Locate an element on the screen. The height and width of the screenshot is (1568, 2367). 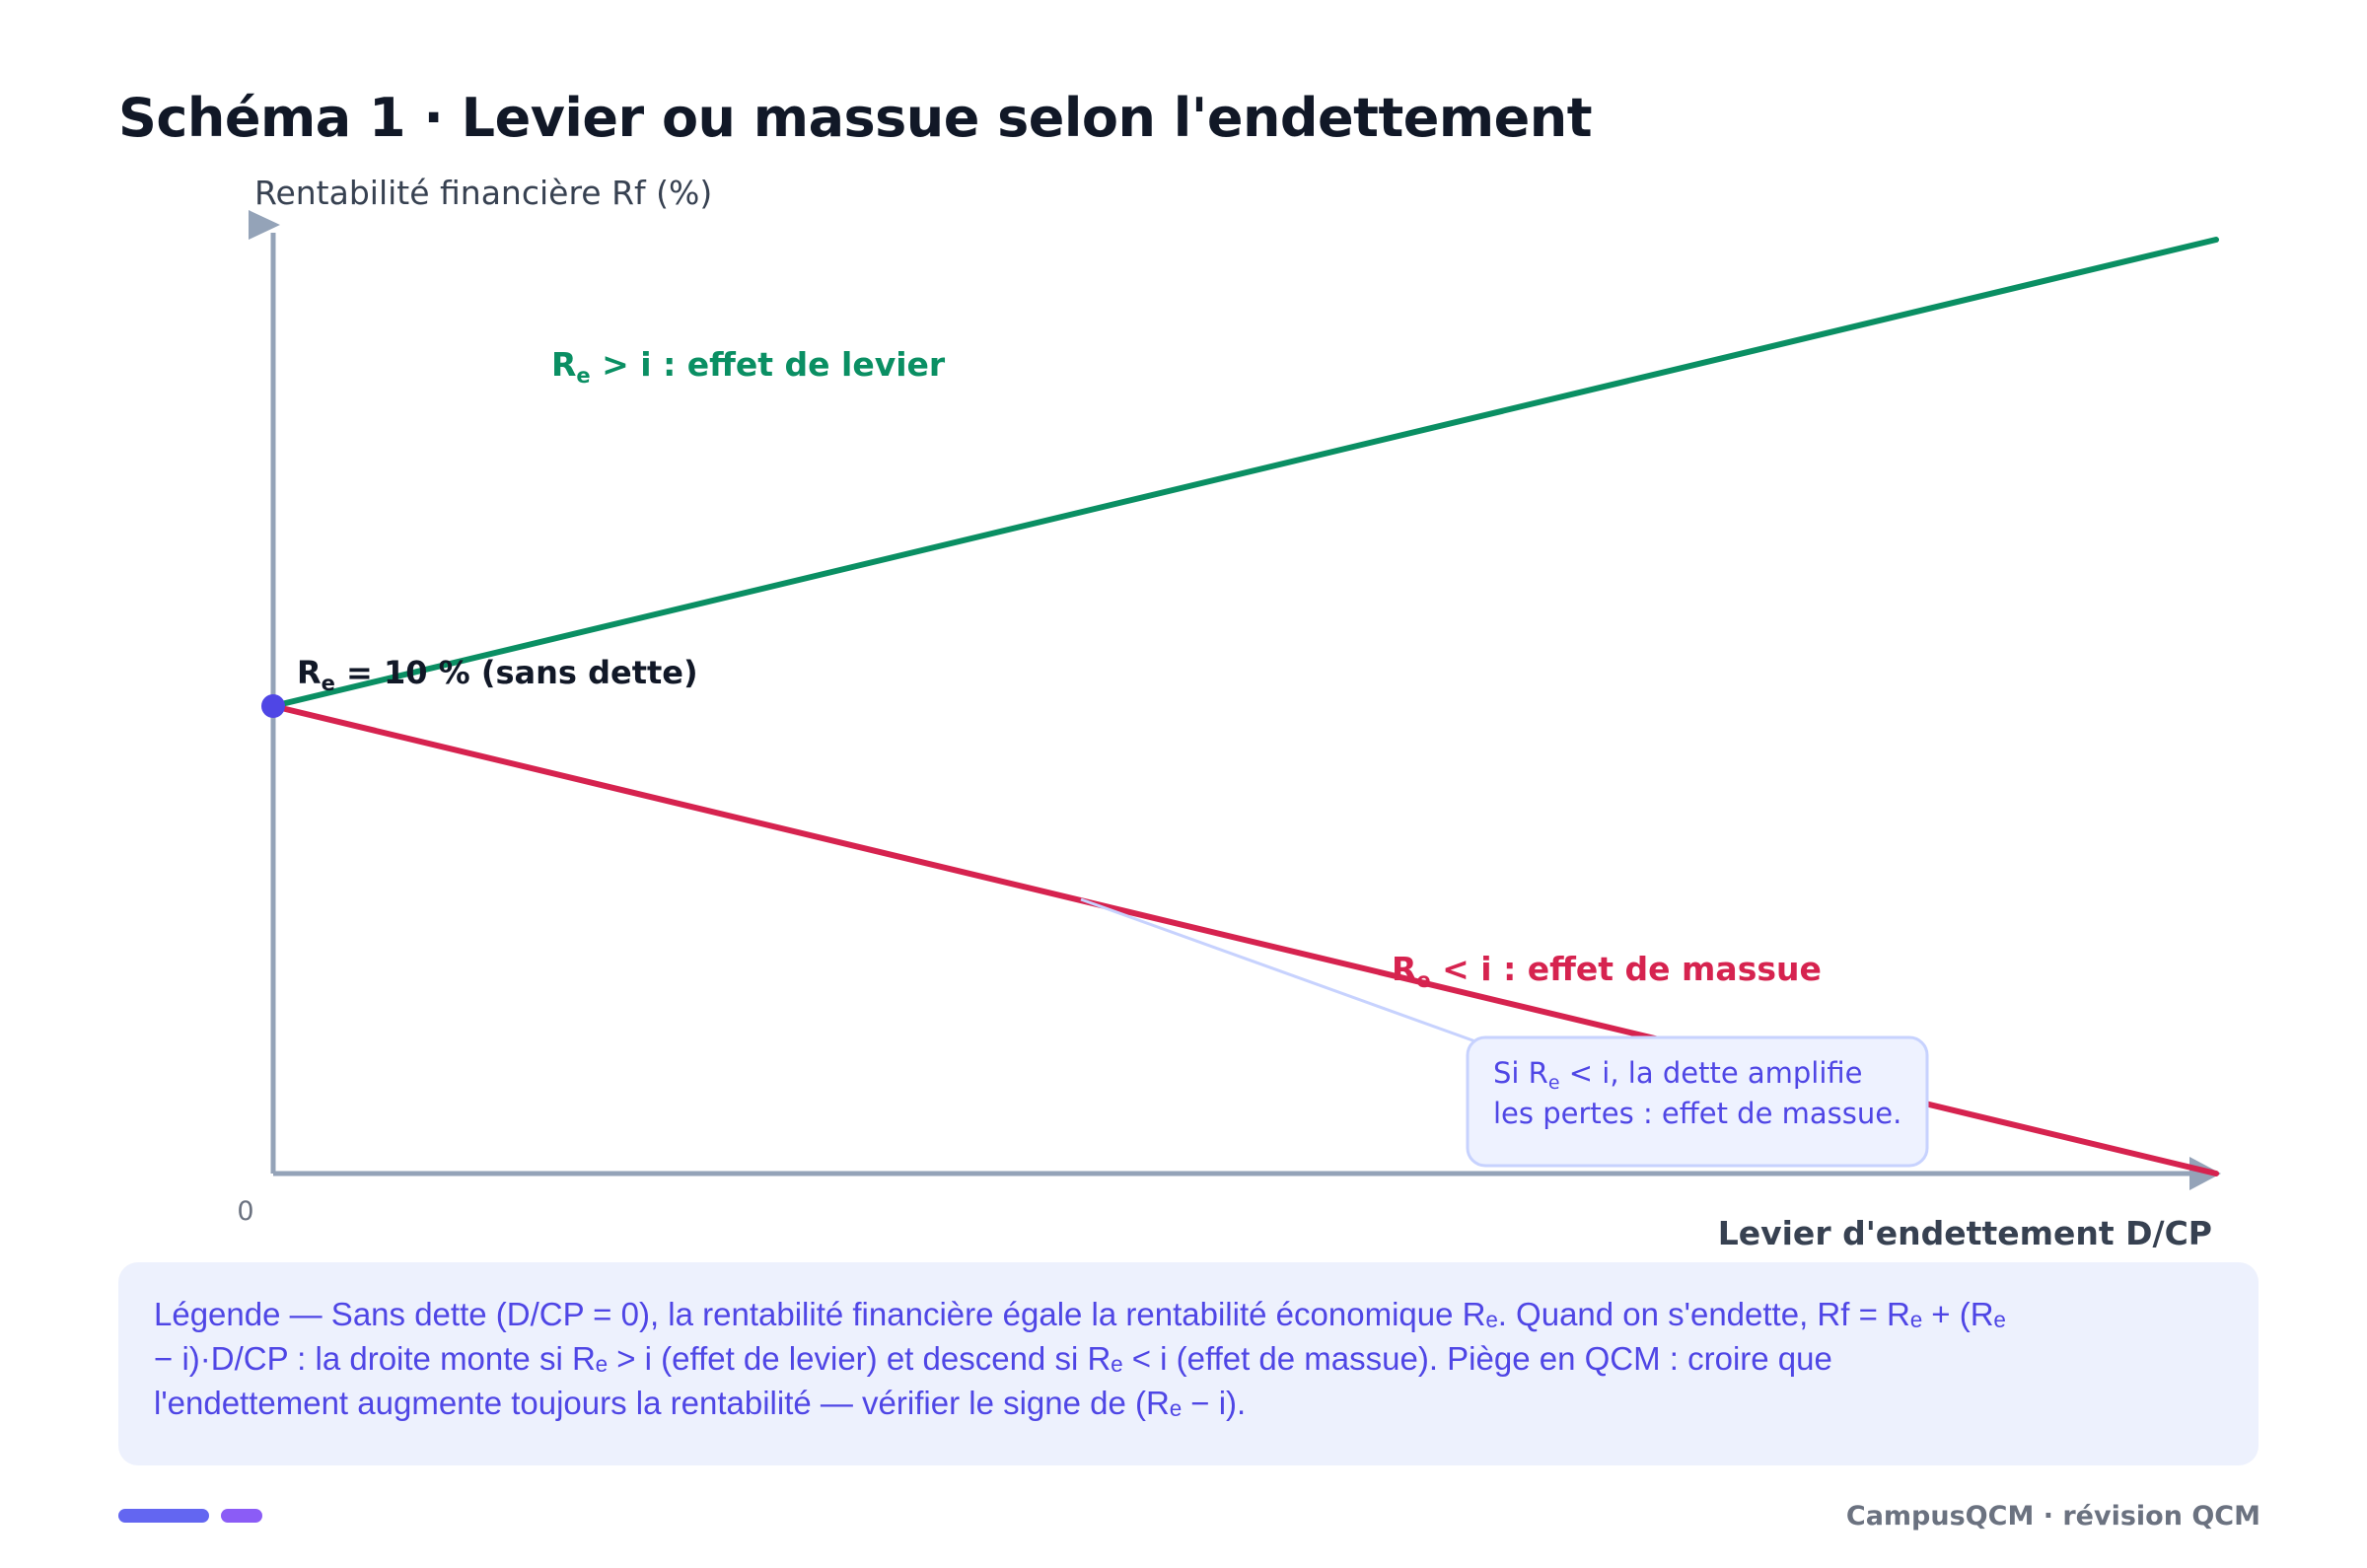
footer-brand: CampusQCM · révision QCM is located at coordinates (2052, 1516).